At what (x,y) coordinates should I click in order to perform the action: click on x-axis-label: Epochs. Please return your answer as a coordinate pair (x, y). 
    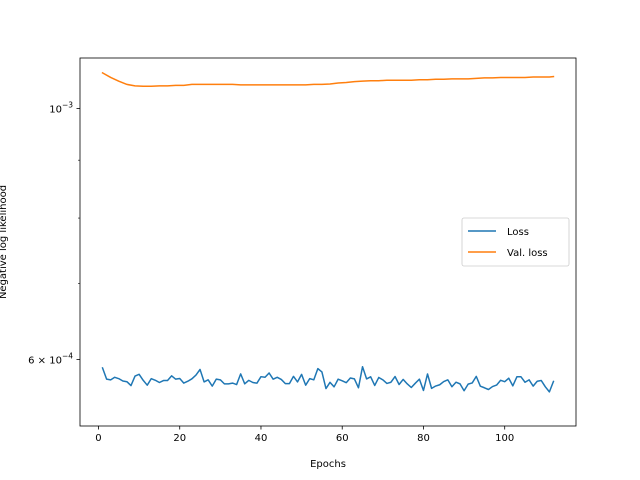
    Looking at the image, I should click on (328, 464).